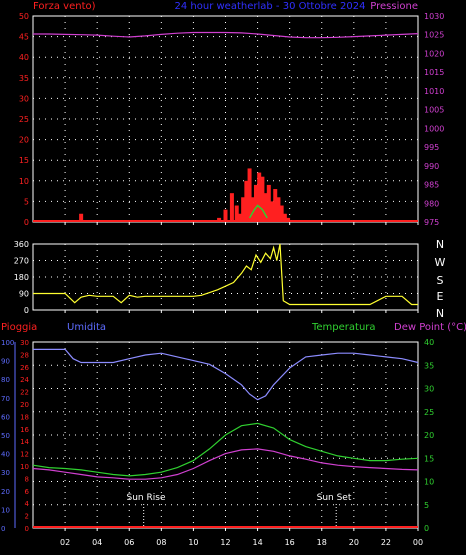 The height and width of the screenshot is (555, 466). Describe the element at coordinates (343, 327) in the screenshot. I see `temperature-axis-label: Temperatura` at that location.